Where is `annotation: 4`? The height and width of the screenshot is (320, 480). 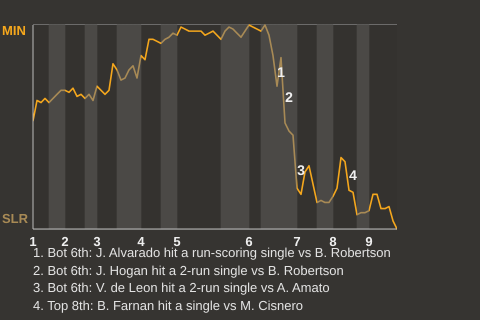 annotation: 4 is located at coordinates (353, 175).